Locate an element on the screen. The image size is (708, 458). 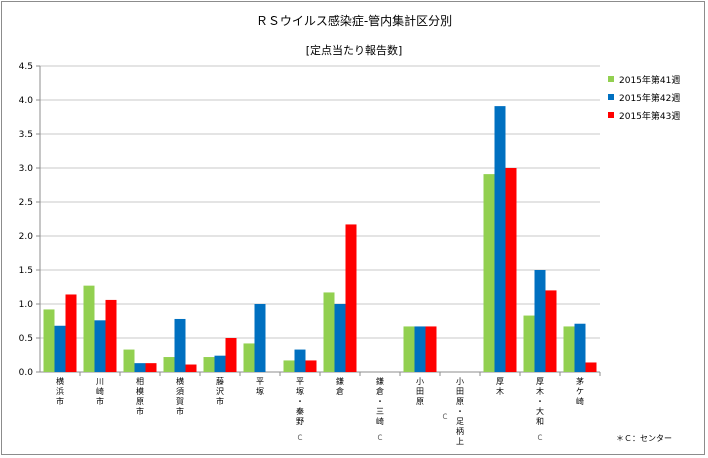
chart-subtitle: [定点当たり報告数] is located at coordinates (354, 50).